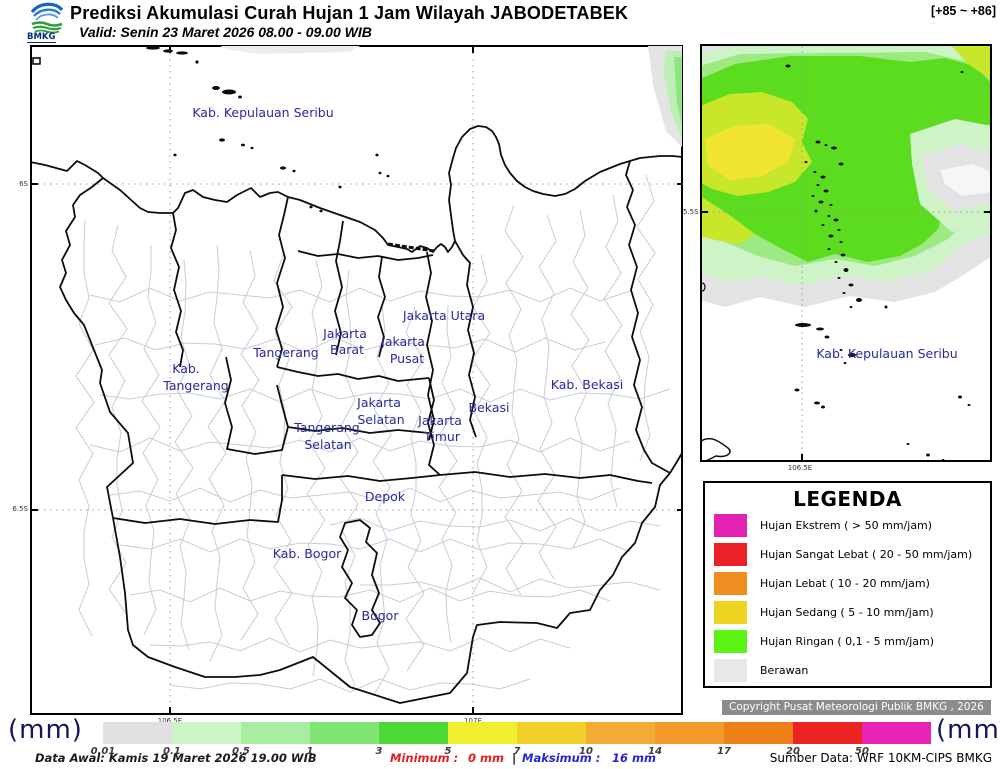 The image size is (1000, 769). Describe the element at coordinates (424, 758) in the screenshot. I see `minimum-label: Minimum :` at that location.